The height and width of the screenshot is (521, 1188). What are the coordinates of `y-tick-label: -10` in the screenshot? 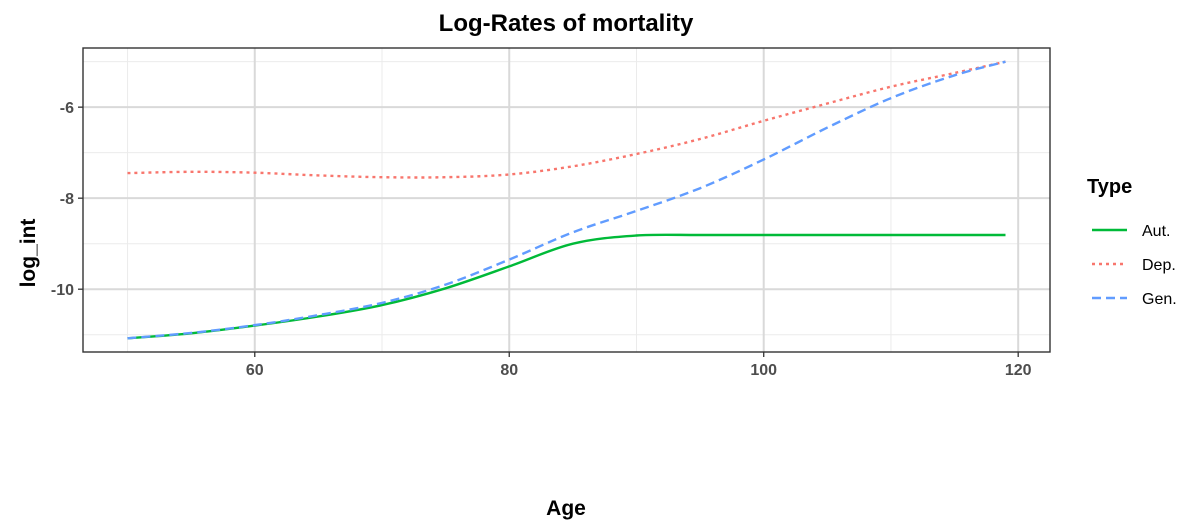 It's located at (62, 290).